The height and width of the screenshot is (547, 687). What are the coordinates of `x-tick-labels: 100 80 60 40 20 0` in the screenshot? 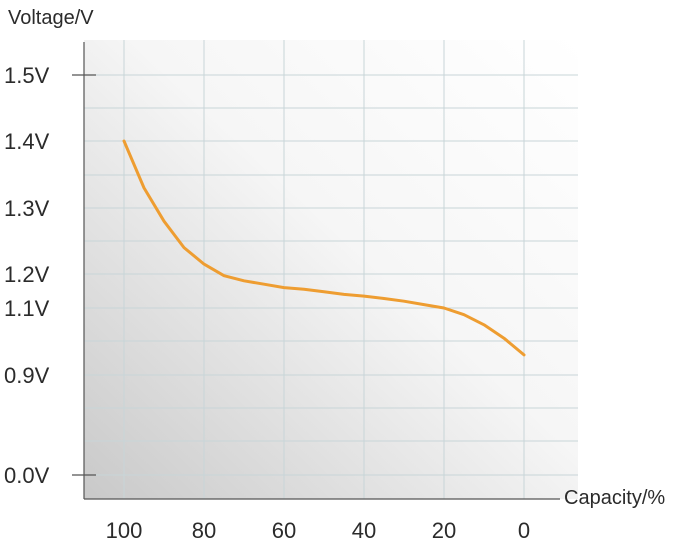 It's located at (318, 530).